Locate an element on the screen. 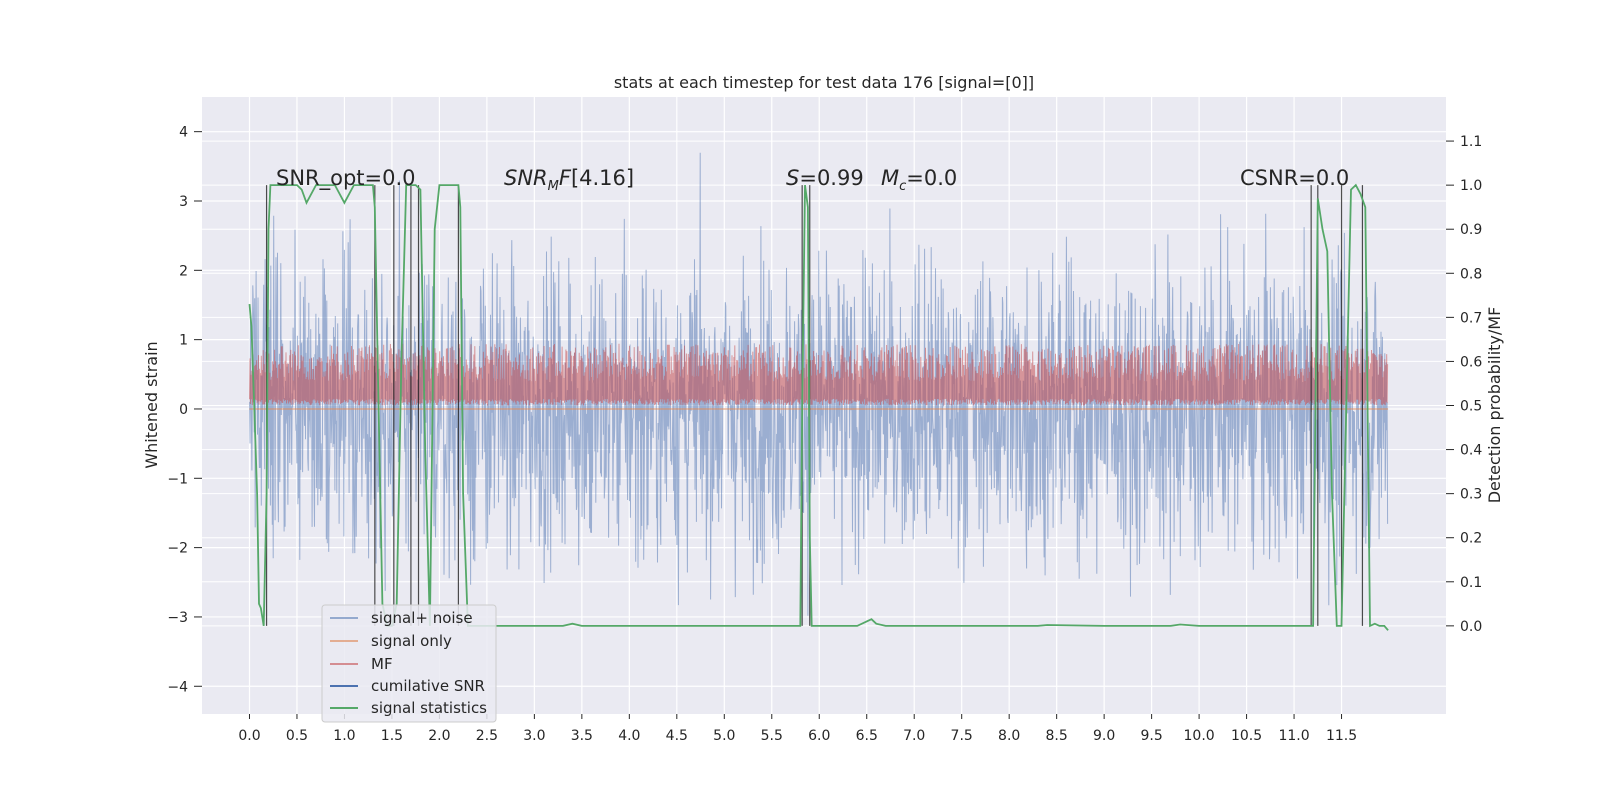 The height and width of the screenshot is (800, 1600). legend-item-signal-statistics: signal statistics is located at coordinates (408, 708).